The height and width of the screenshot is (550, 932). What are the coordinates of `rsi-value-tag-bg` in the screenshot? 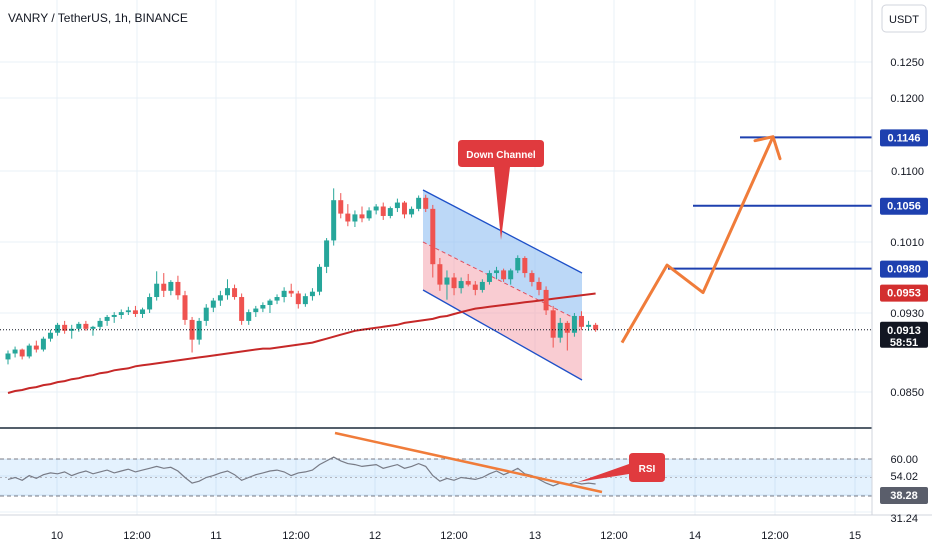 It's located at (904, 495).